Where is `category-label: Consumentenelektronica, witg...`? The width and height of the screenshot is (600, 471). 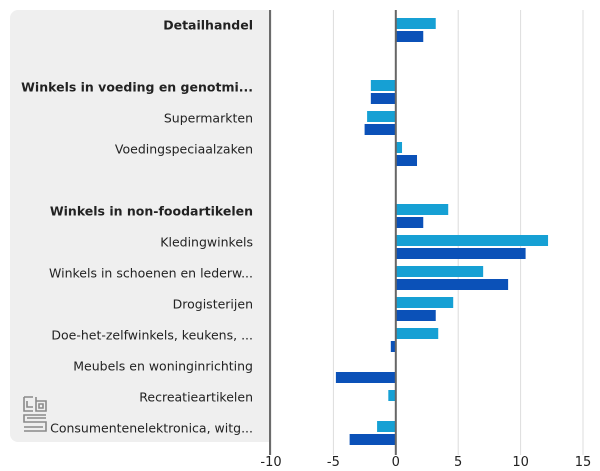
category-label: Consumentenelektronica, witg... is located at coordinates (151, 428).